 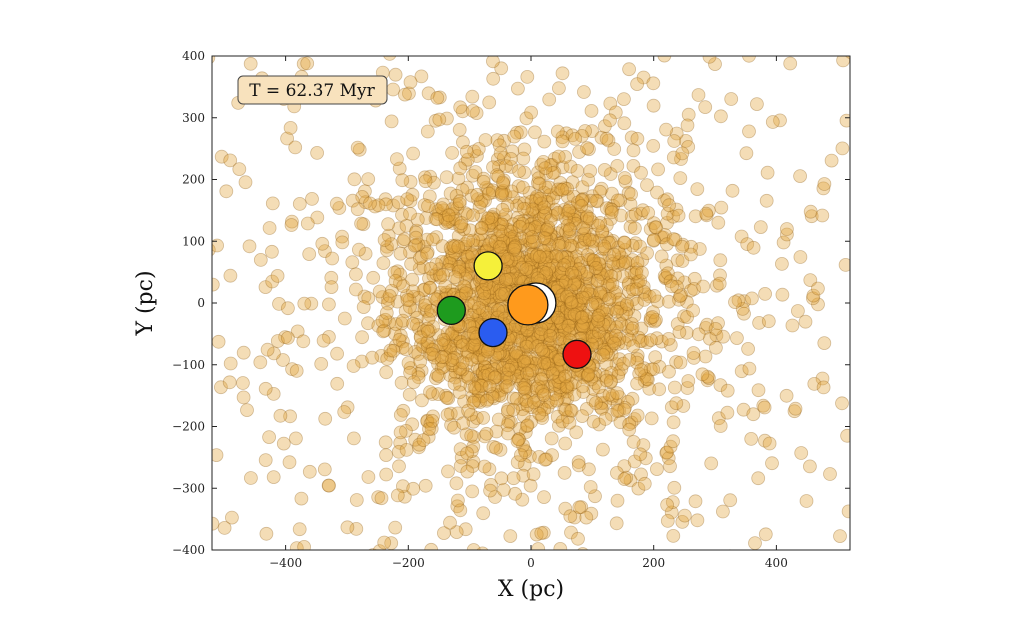 What do you see at coordinates (188, 488) in the screenshot?
I see `y-tick-label: −300` at bounding box center [188, 488].